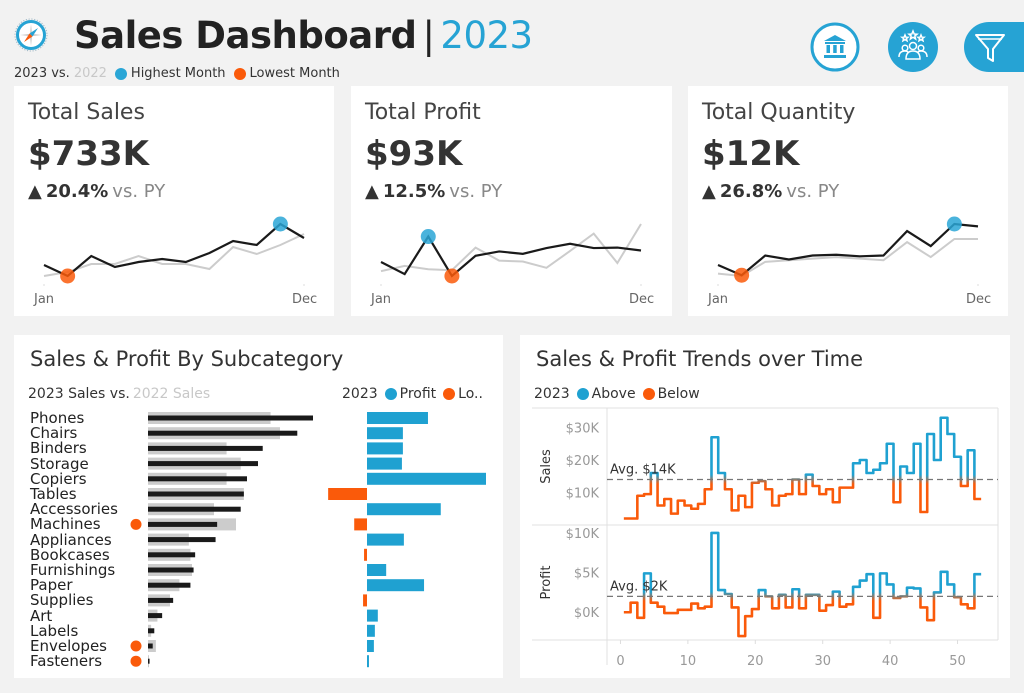 The height and width of the screenshot is (693, 1024). I want to click on category-label: Appliances, so click(71, 539).